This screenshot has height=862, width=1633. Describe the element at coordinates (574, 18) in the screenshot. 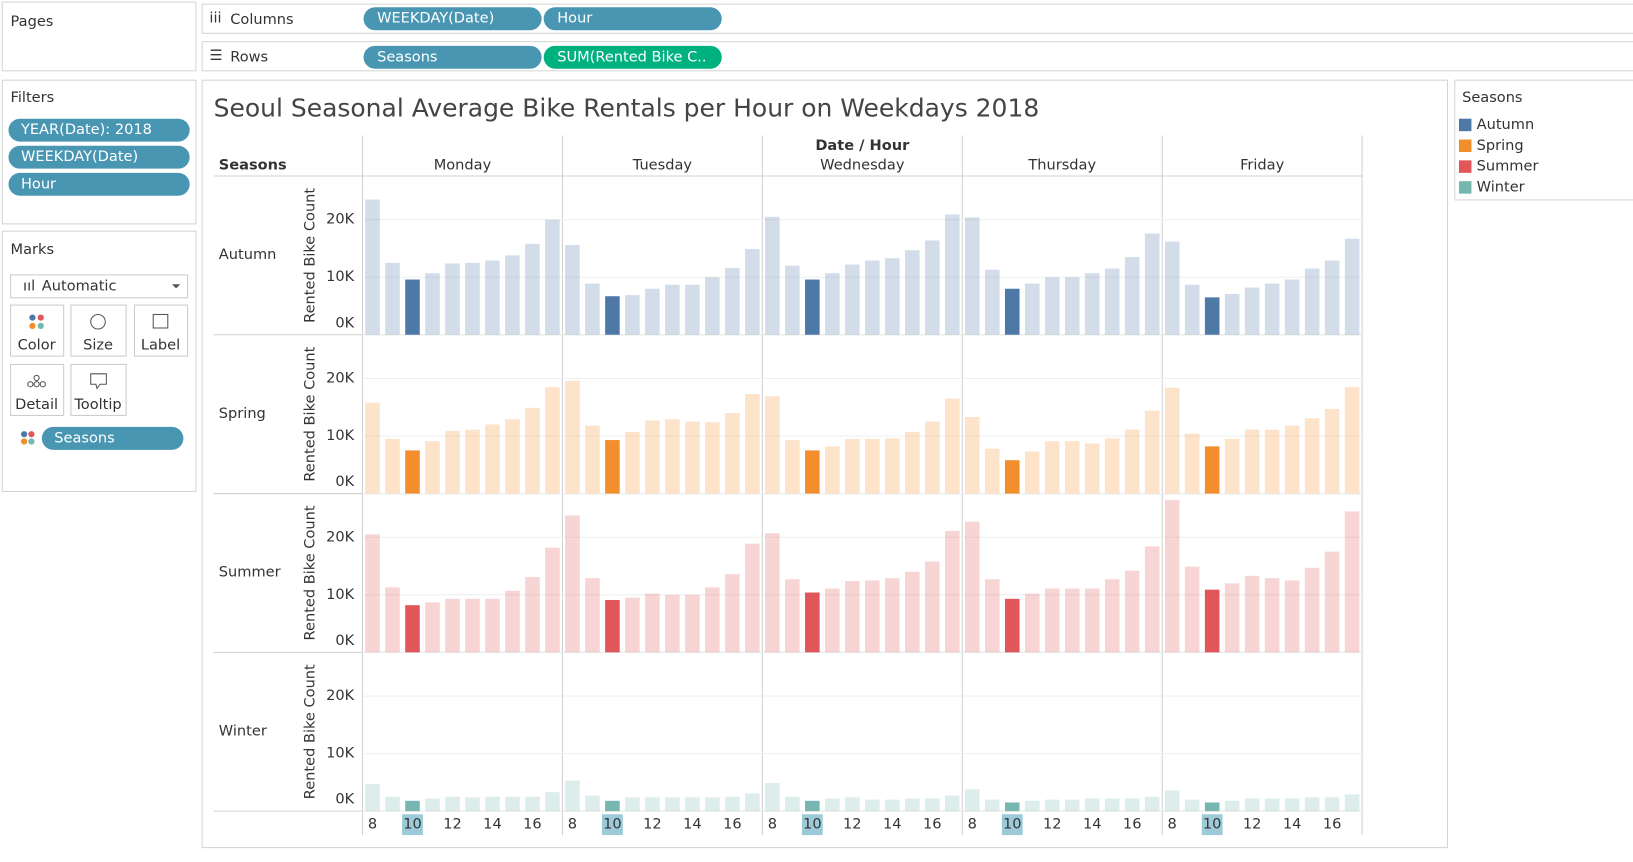

I see `column-pill-text: Hour` at that location.